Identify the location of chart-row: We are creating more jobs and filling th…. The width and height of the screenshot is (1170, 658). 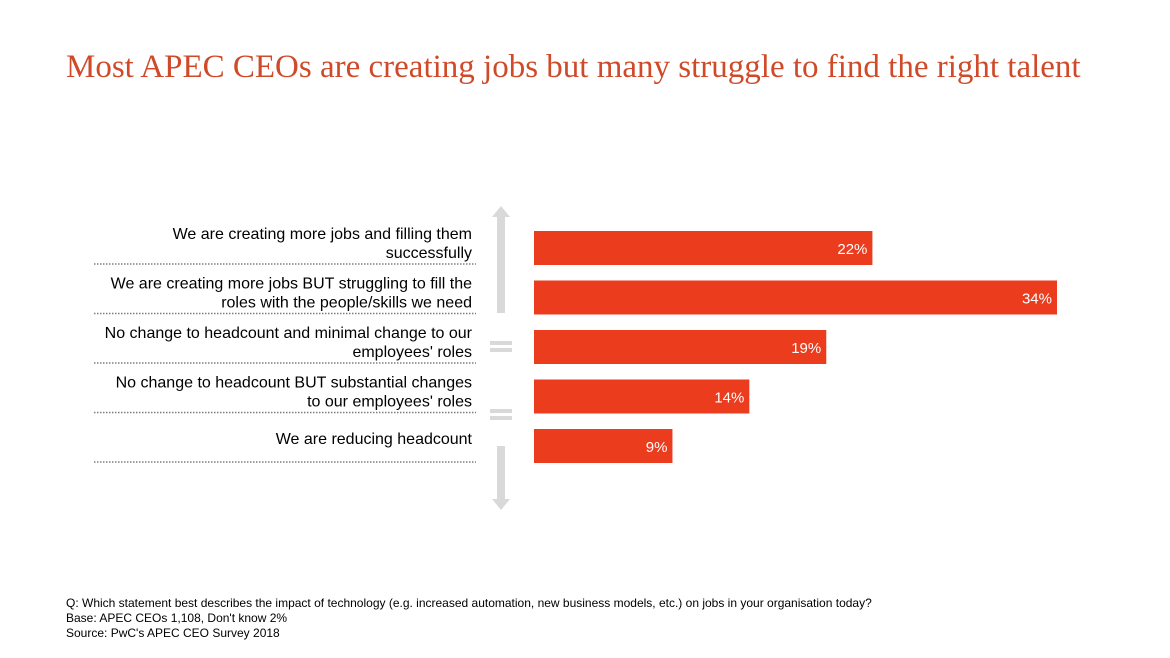
(483, 245).